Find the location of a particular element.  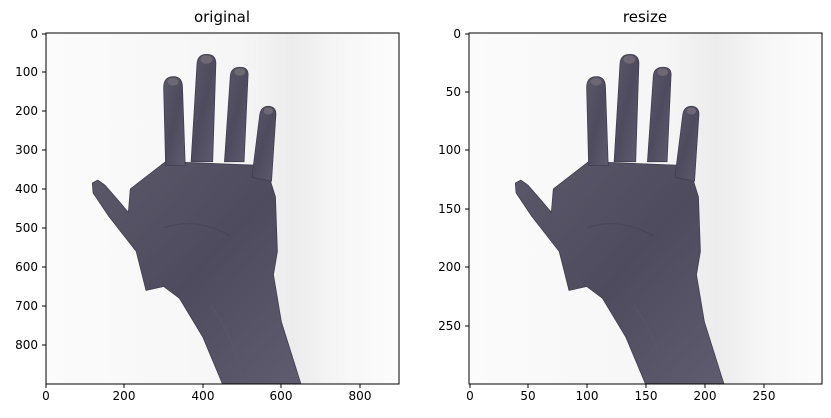

panel-title-original: original is located at coordinates (222, 17).